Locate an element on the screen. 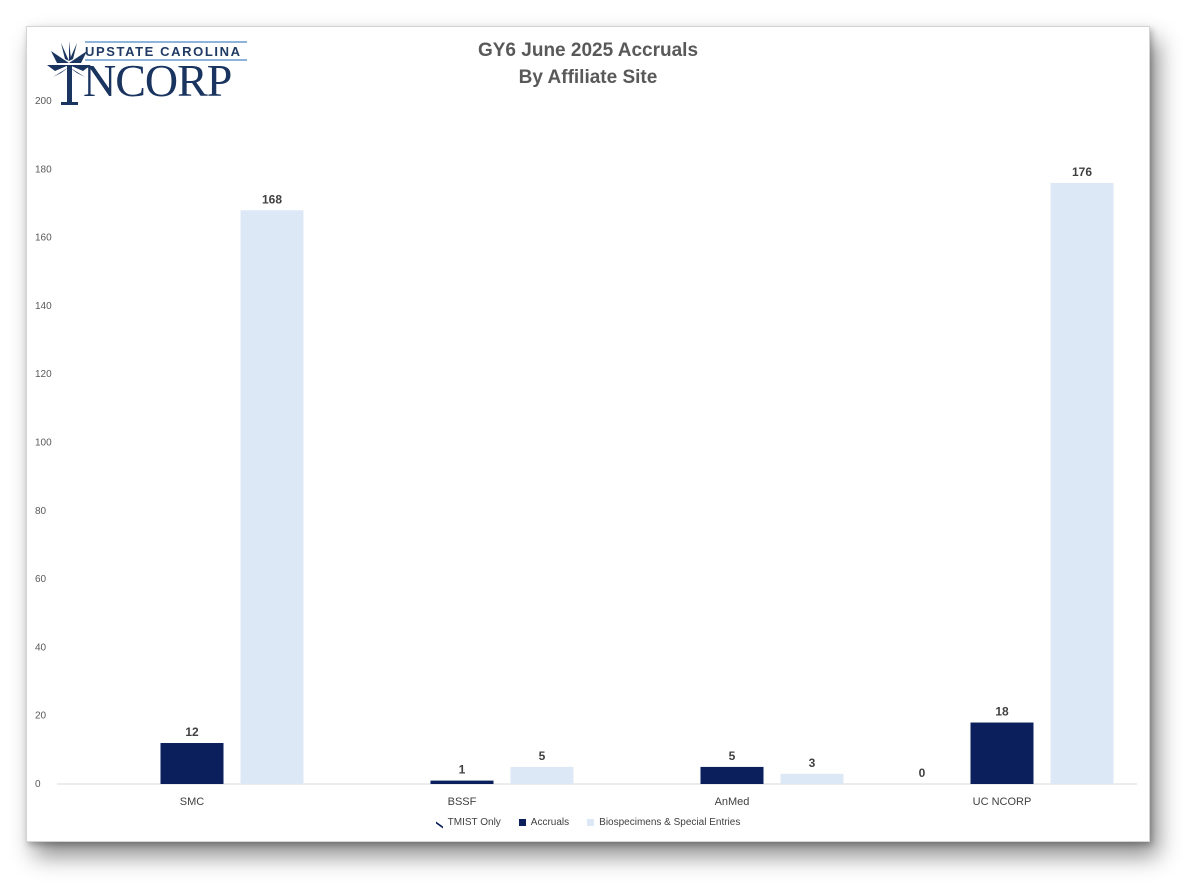 This screenshot has height=892, width=1200. legend-swatch-accruals is located at coordinates (522, 822).